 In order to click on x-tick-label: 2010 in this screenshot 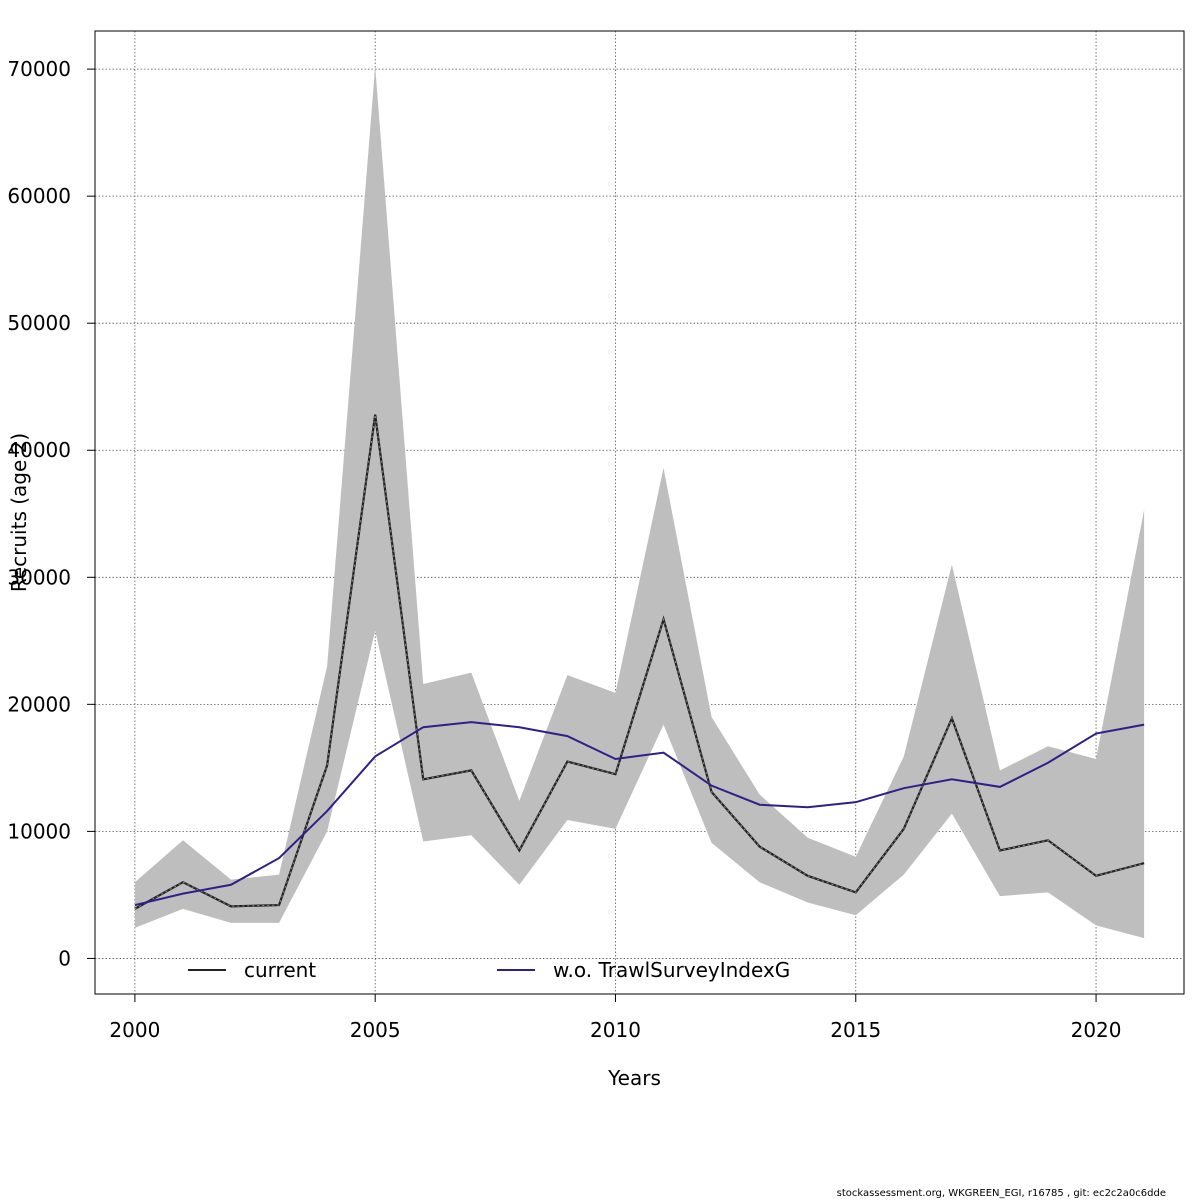, I will do `click(615, 1030)`.